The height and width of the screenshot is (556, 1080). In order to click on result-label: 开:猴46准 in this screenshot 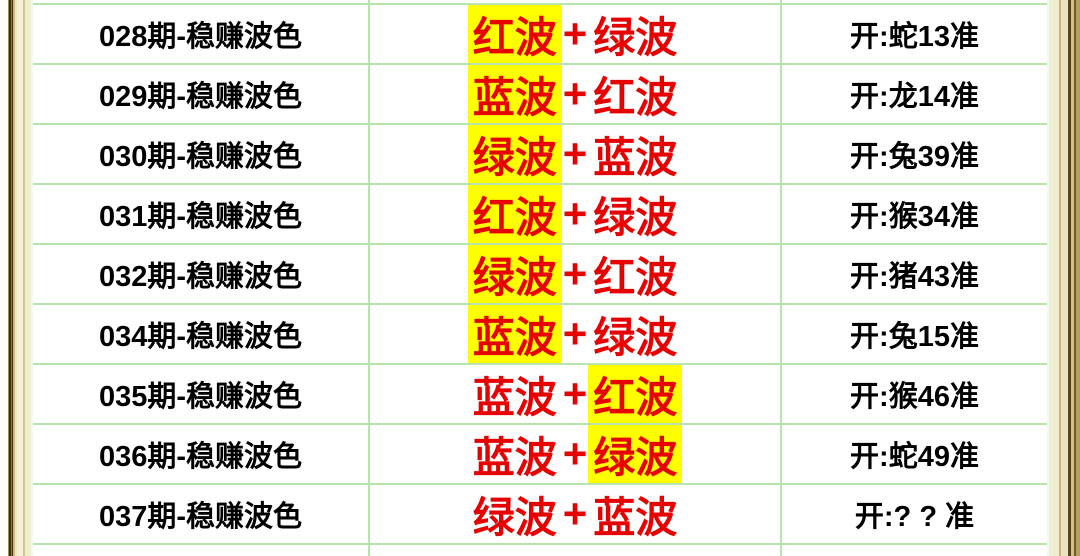, I will do `click(914, 397)`.